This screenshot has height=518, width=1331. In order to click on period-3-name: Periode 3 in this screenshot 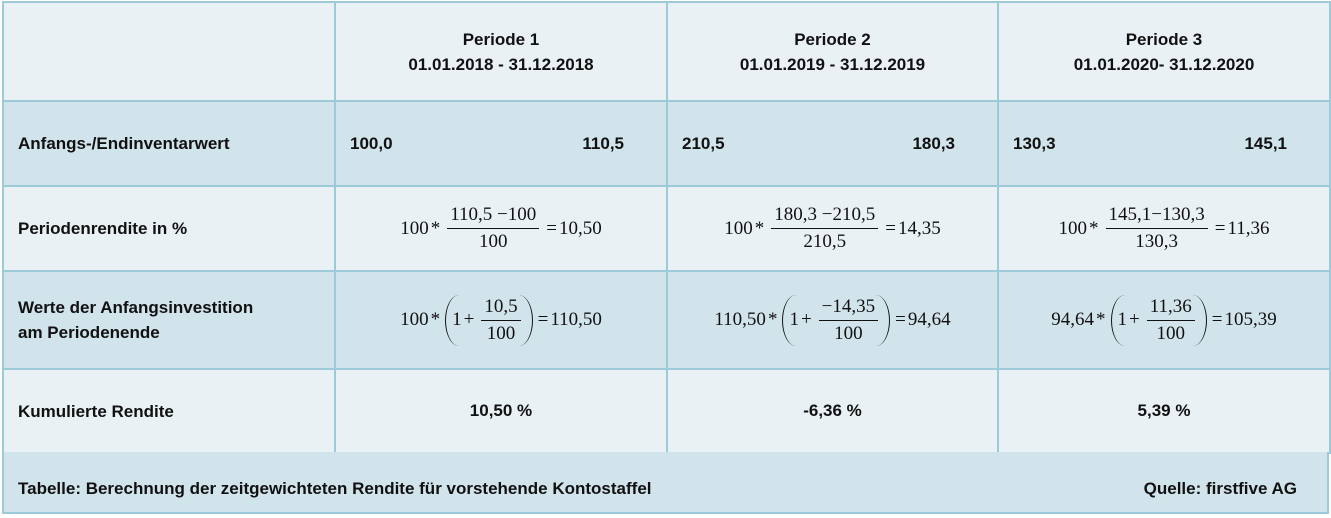, I will do `click(1164, 39)`.